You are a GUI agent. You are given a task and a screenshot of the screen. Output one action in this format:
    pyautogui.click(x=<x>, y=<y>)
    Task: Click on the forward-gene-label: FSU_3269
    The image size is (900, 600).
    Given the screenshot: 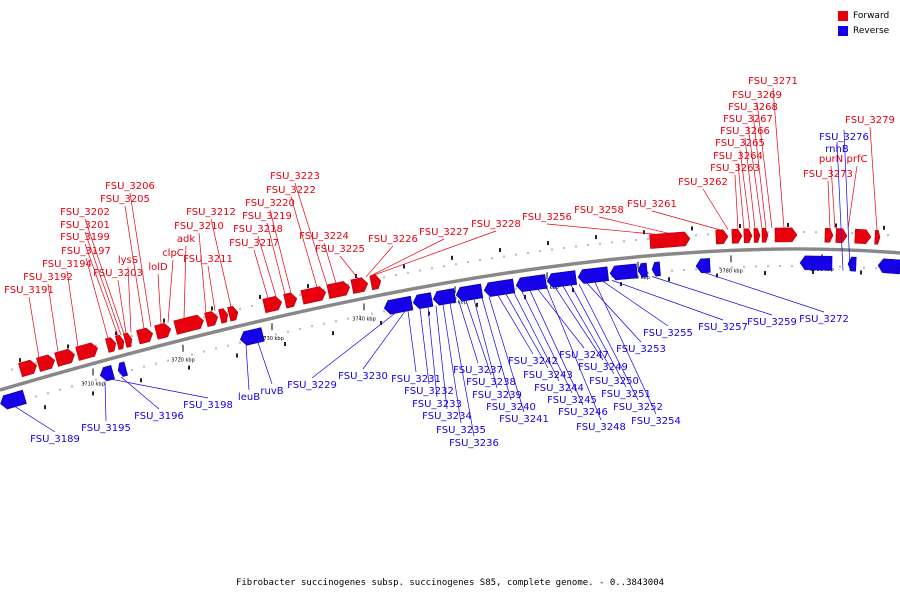 What is the action you would take?
    pyautogui.click(x=757, y=95)
    